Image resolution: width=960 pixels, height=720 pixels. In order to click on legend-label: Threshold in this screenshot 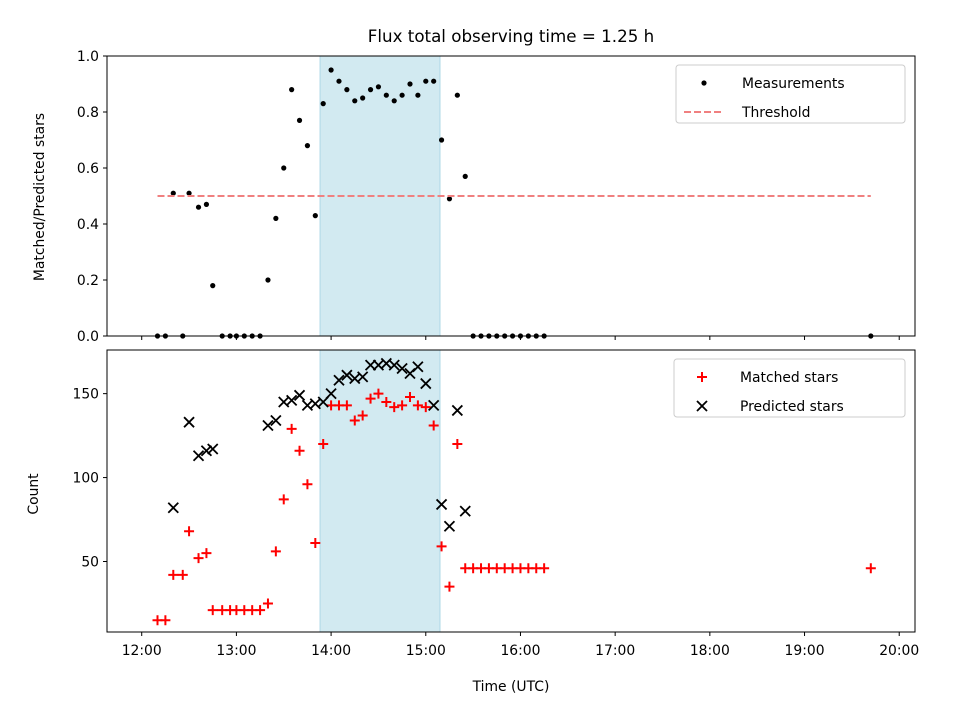, I will do `click(775, 113)`.